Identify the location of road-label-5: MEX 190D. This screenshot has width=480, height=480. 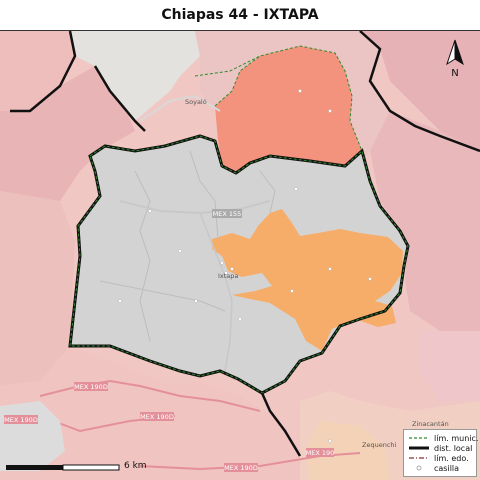
(241, 468).